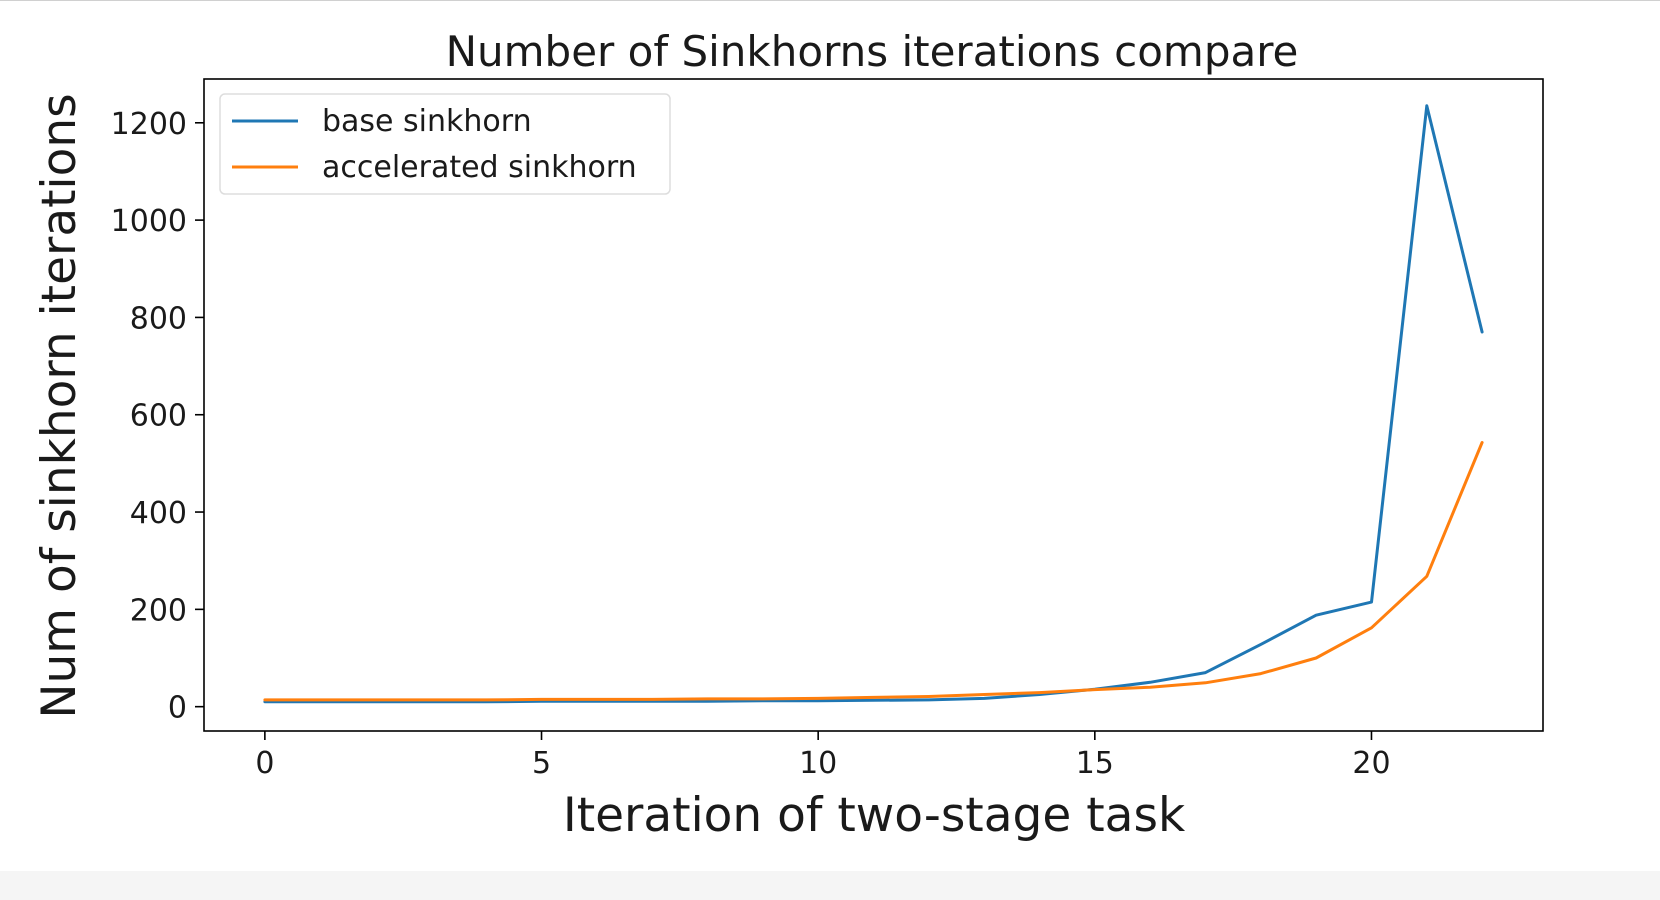  I want to click on legend: base sinkhorn accelerated sinkhorn, so click(445, 144).